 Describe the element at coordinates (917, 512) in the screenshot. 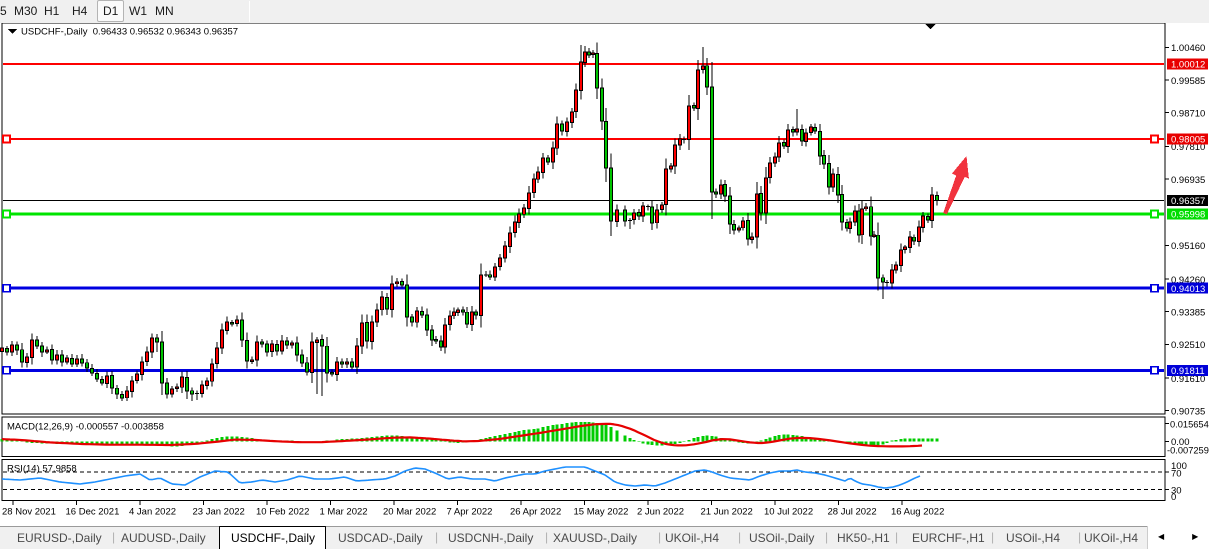

I see `svg-text: 16 Aug 2022` at that location.